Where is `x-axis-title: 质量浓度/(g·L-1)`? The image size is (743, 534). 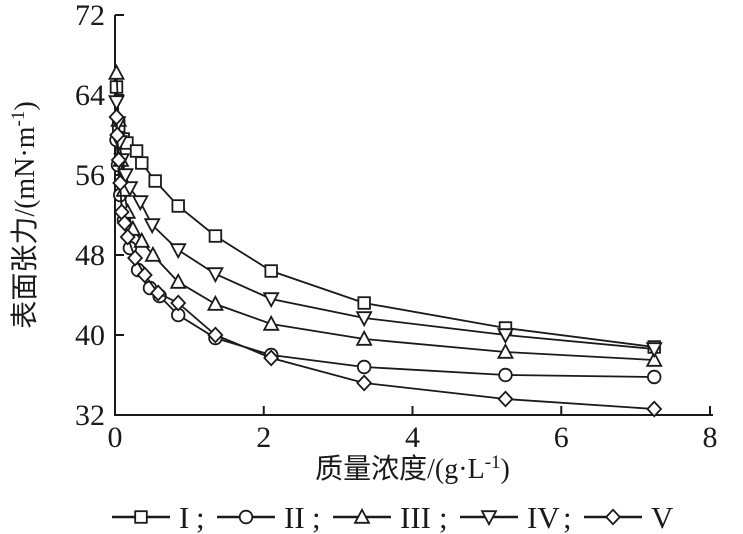 x-axis-title: 质量浓度/(g·L-1) is located at coordinates (412, 468).